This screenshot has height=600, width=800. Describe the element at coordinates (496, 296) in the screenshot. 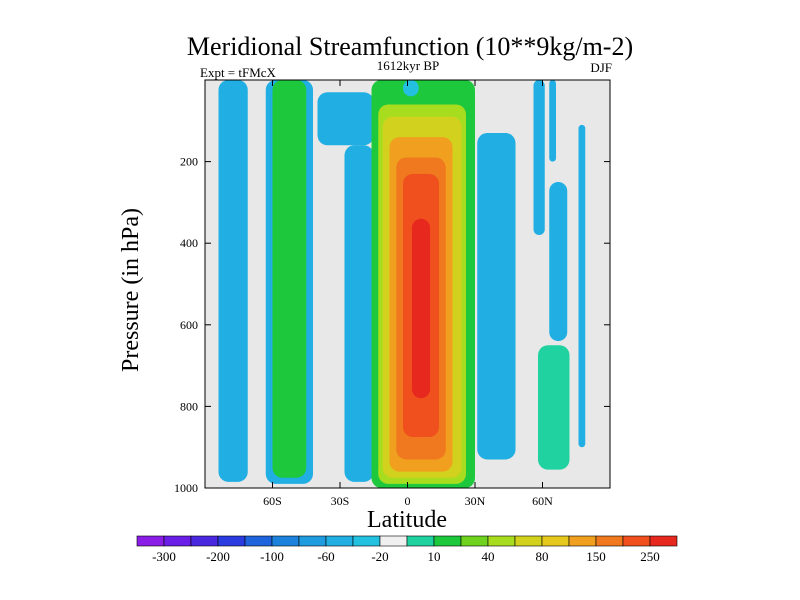

I see `contour-northern-hadley-negative-cell` at that location.